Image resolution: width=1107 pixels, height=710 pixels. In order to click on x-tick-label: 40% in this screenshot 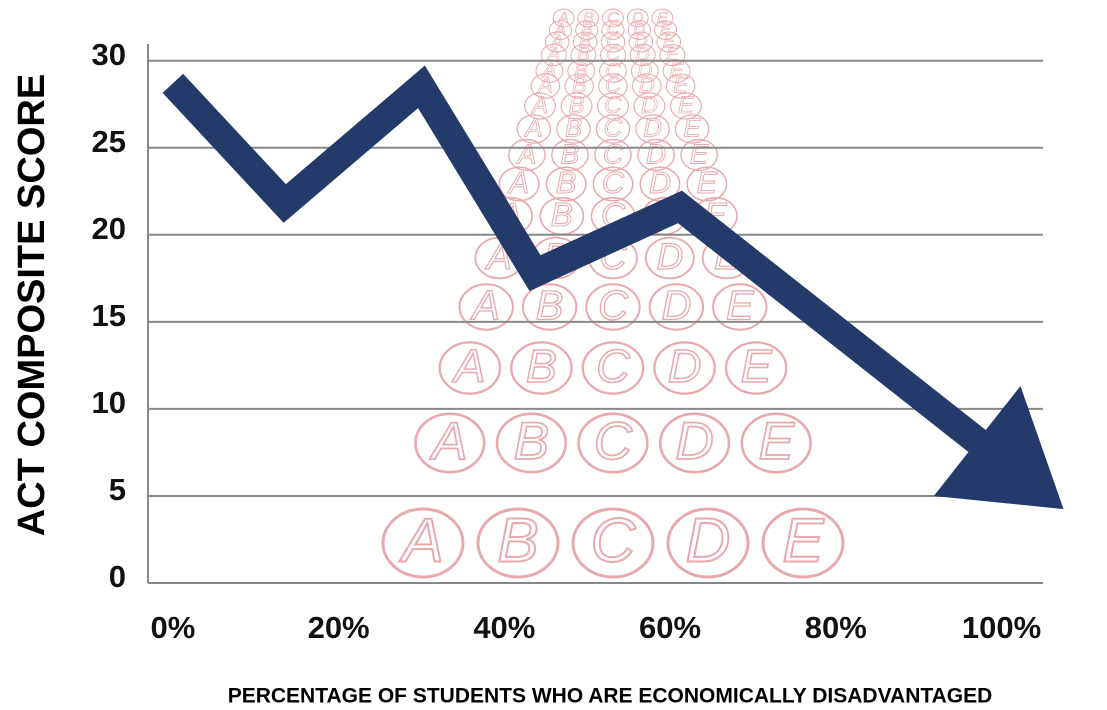, I will do `click(504, 627)`.